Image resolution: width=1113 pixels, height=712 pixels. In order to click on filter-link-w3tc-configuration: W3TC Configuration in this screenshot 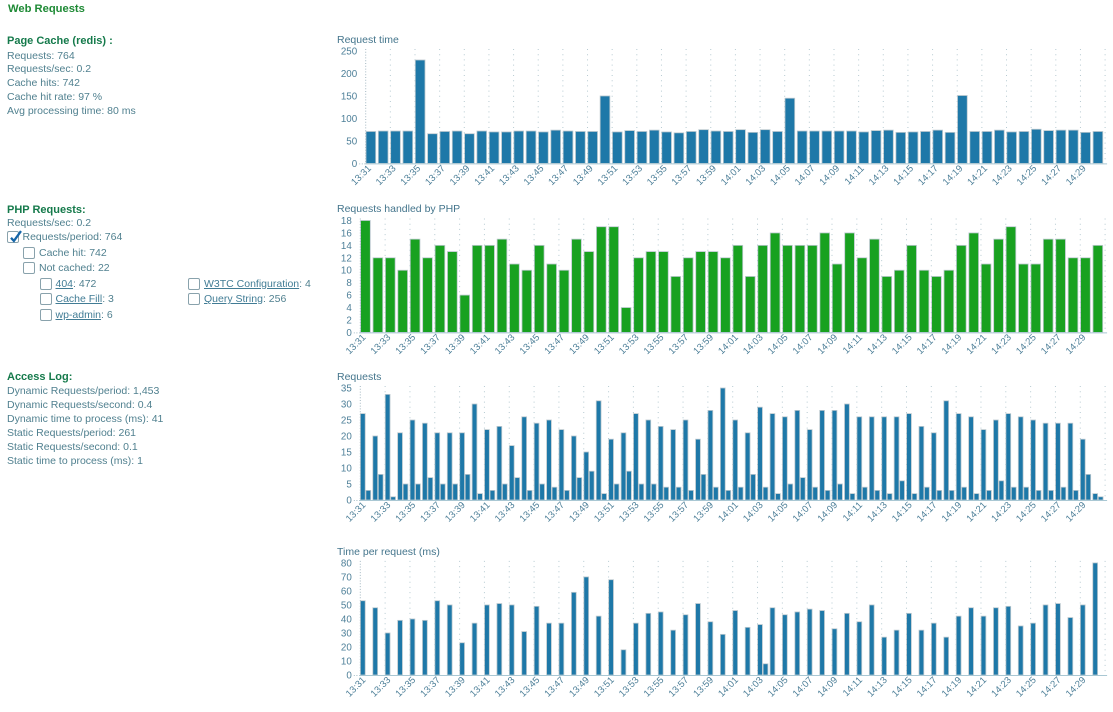, I will do `click(252, 283)`.